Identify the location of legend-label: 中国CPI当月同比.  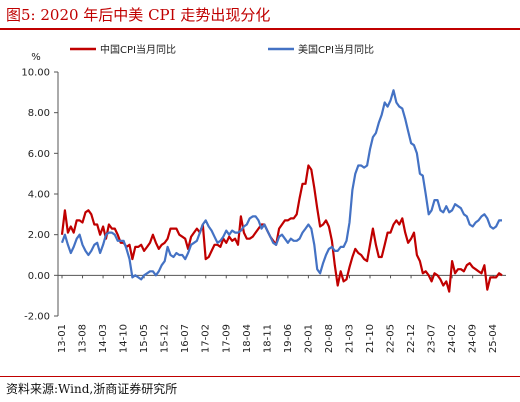
(138, 49).